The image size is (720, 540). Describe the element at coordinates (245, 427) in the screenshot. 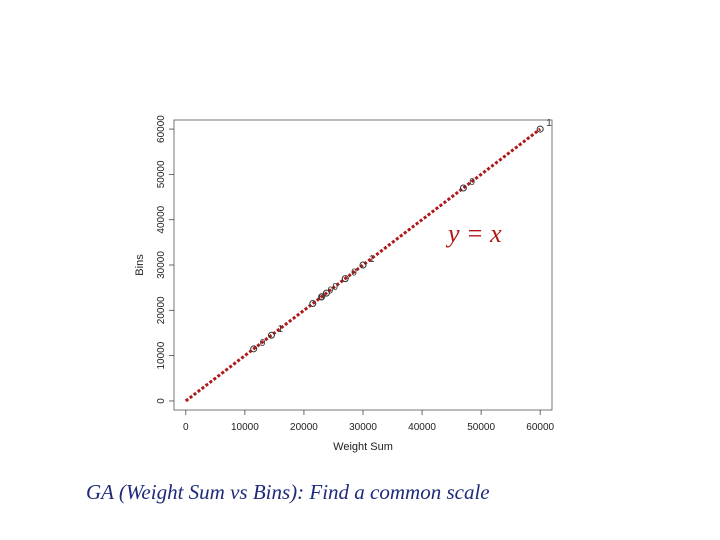

I see `x-tick-label: 10000` at that location.